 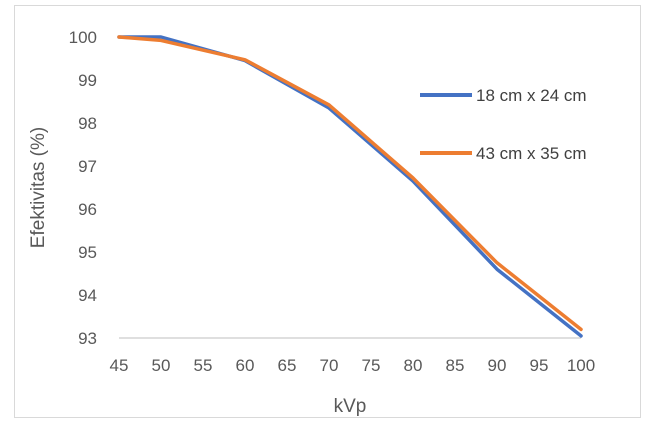 I want to click on x-tick-label: 65, so click(x=287, y=365).